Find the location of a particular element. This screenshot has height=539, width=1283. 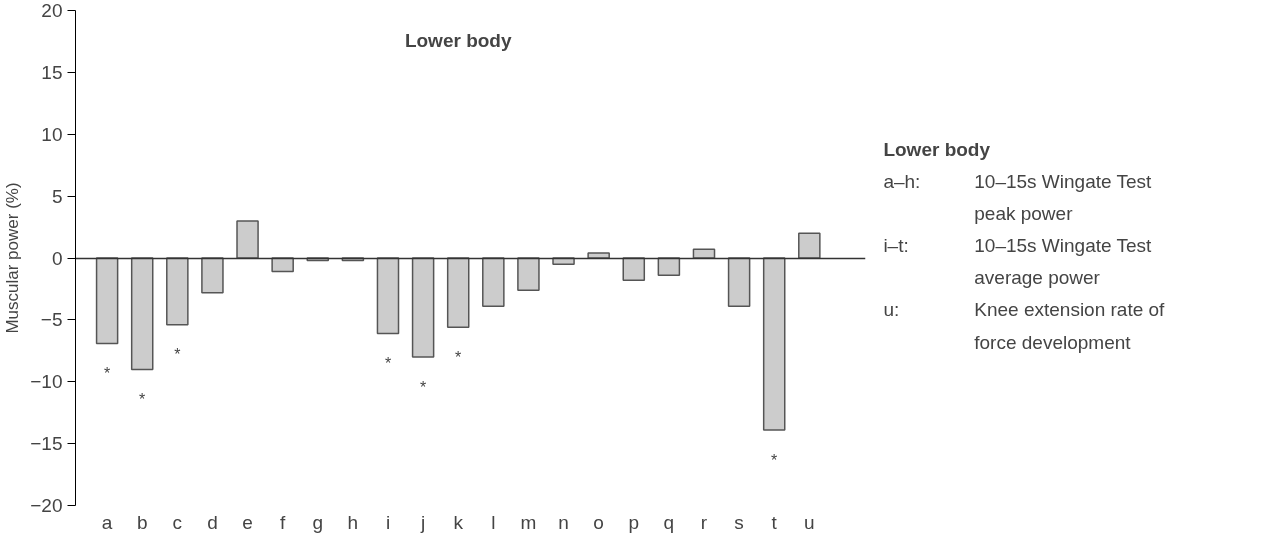

text: u: Knee extension rate of force development is located at coordinates (1024, 326).